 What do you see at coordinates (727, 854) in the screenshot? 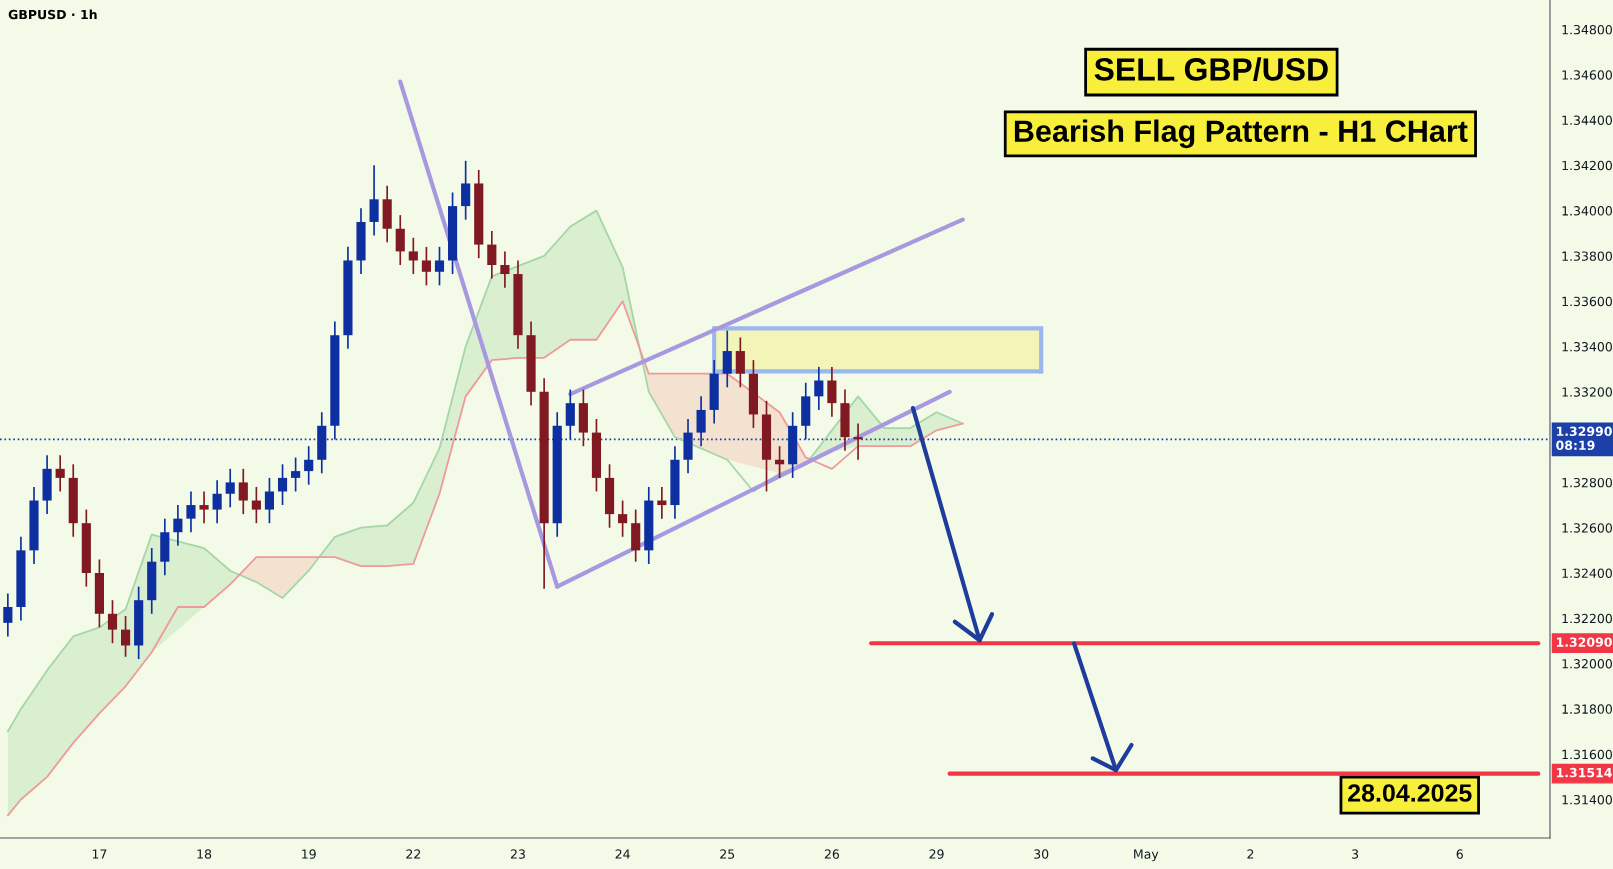
I see `x-tick-label: 25` at bounding box center [727, 854].